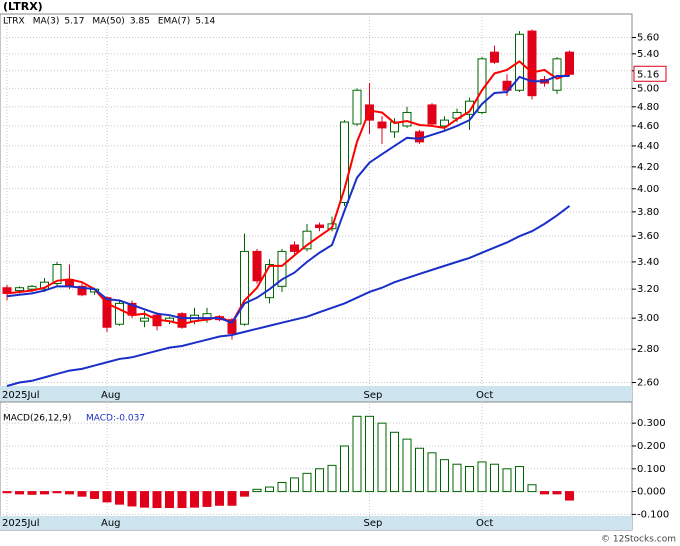  I want to click on y-tick-label: 5.00, so click(648, 88).